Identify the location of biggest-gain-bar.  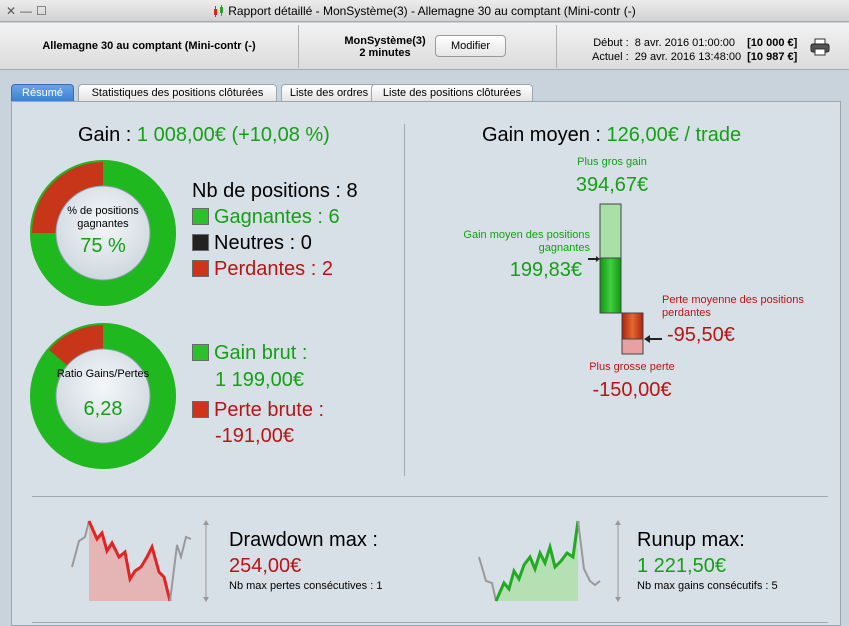
(610, 231).